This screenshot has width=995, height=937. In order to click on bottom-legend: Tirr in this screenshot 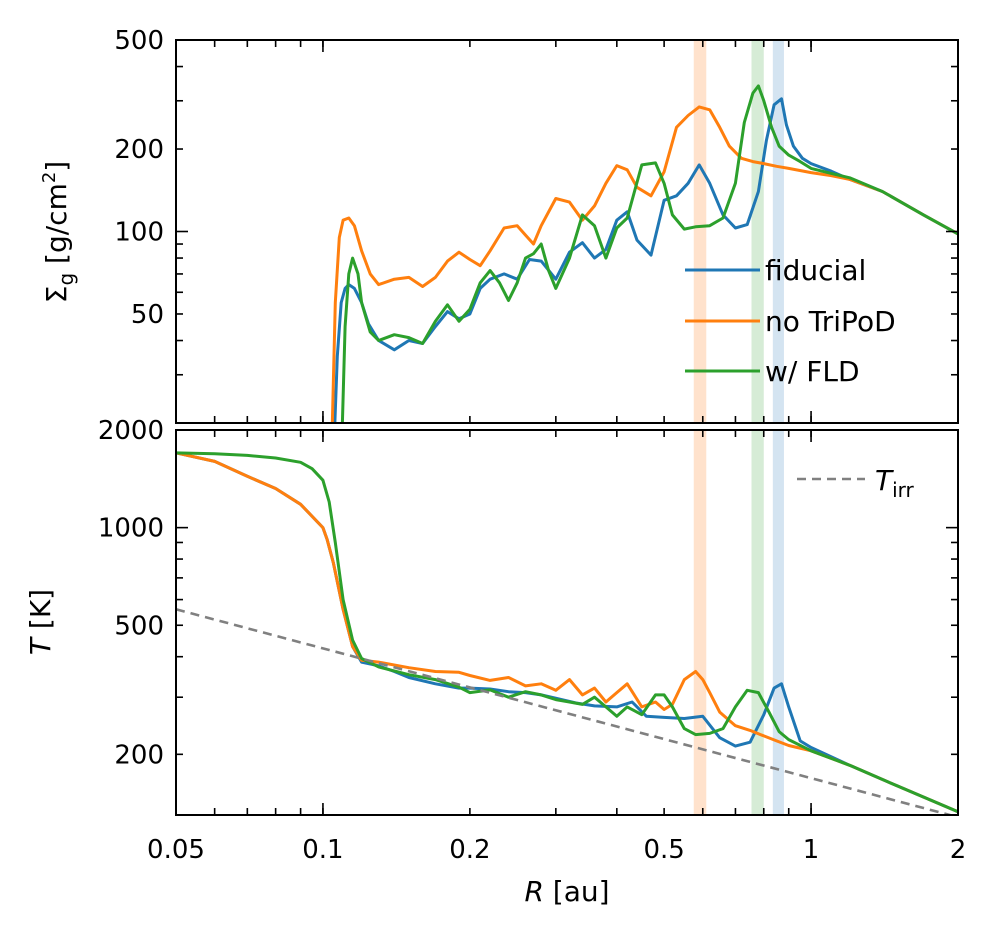, I will do `click(856, 483)`.